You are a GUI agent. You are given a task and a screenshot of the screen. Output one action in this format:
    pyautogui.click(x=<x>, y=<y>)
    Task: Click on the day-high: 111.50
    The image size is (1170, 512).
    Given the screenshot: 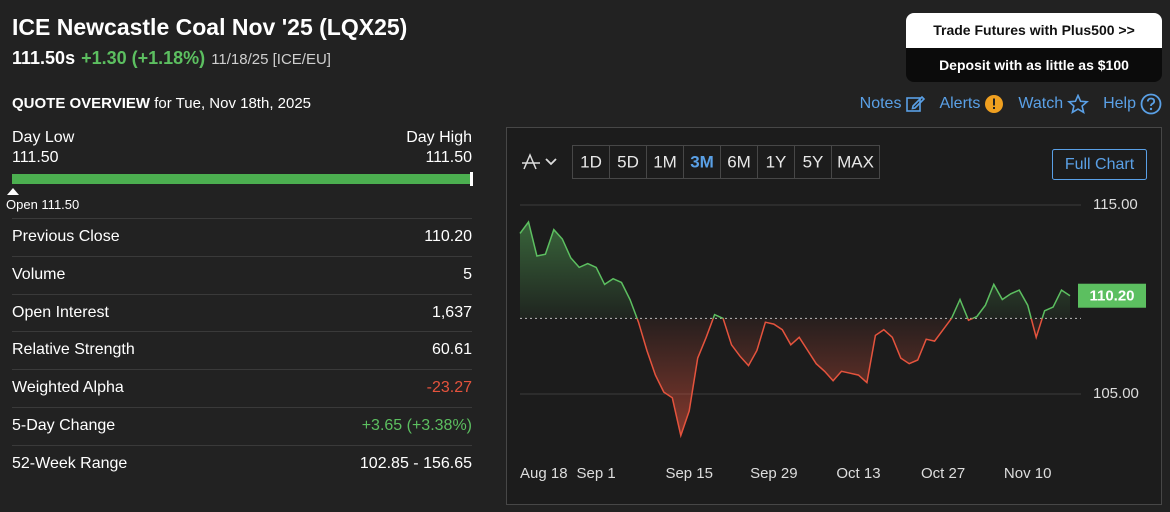 What is the action you would take?
    pyautogui.click(x=448, y=157)
    